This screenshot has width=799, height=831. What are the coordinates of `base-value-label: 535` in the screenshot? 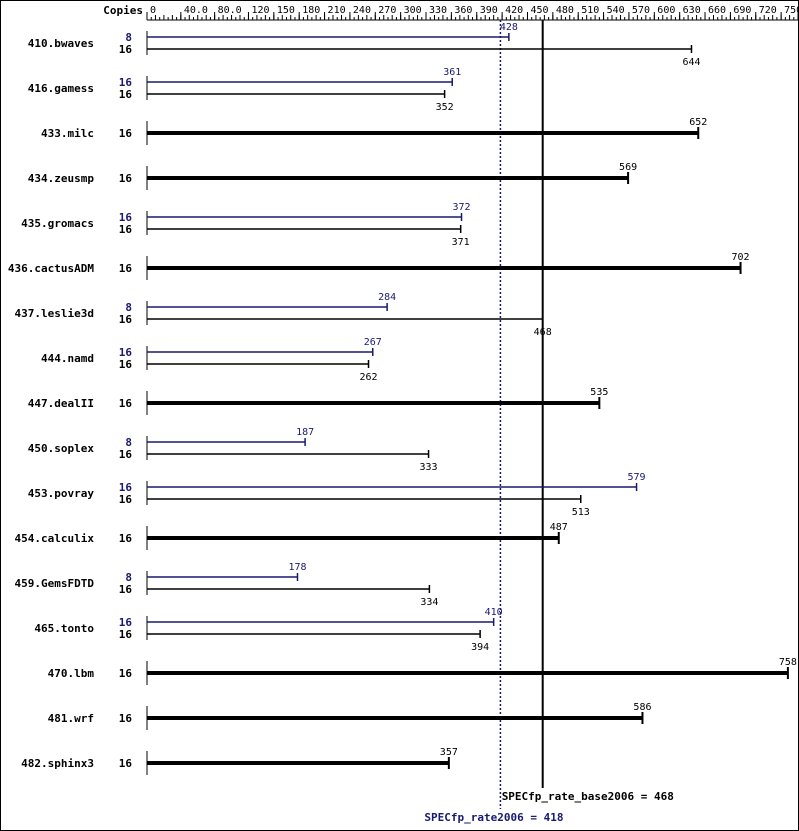 It's located at (599, 392).